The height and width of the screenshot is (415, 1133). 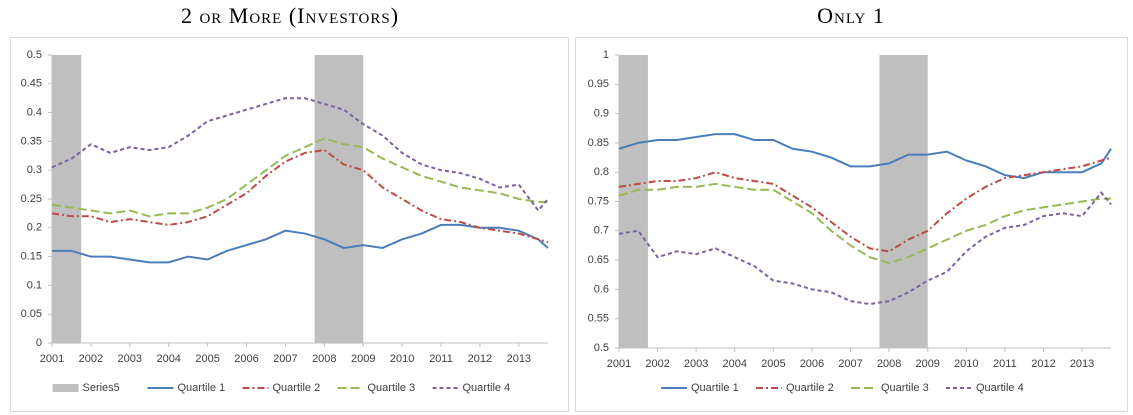 What do you see at coordinates (101, 388) in the screenshot?
I see `legend-label: Series5` at bounding box center [101, 388].